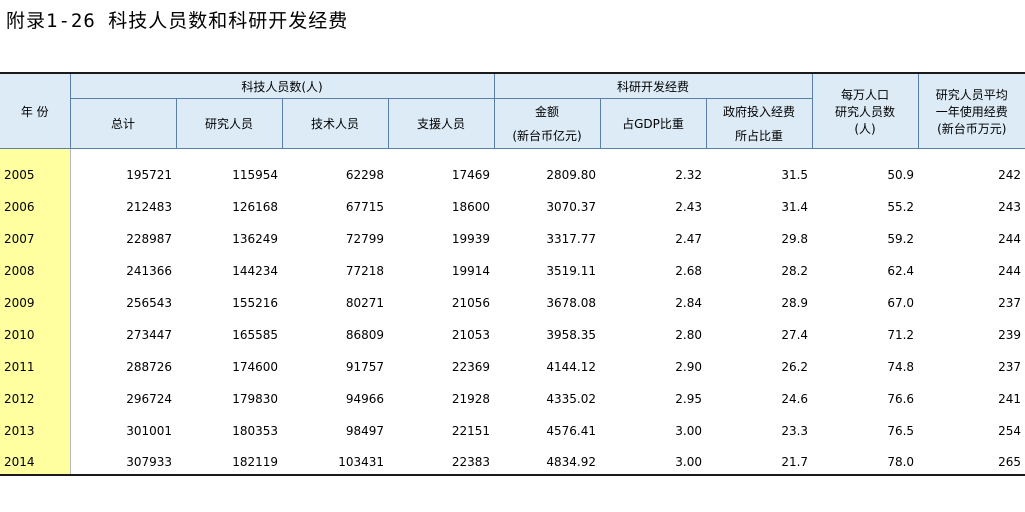 Image resolution: width=1025 pixels, height=512 pixels. Describe the element at coordinates (571, 430) in the screenshot. I see `cell-amount: 4576.41` at that location.